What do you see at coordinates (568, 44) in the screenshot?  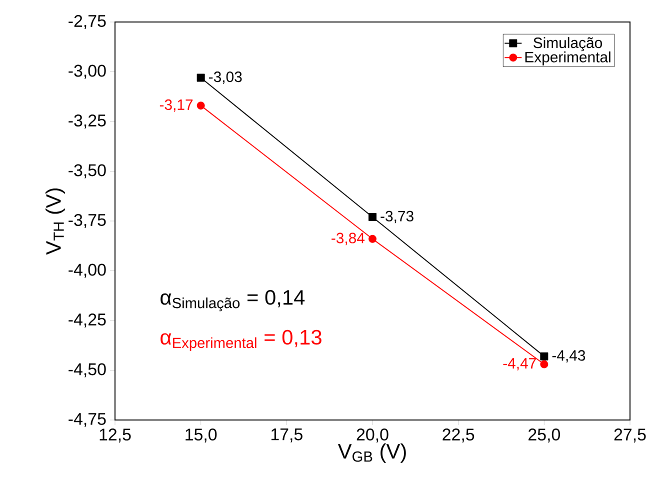 I see `legend-label: Simulação` at bounding box center [568, 44].